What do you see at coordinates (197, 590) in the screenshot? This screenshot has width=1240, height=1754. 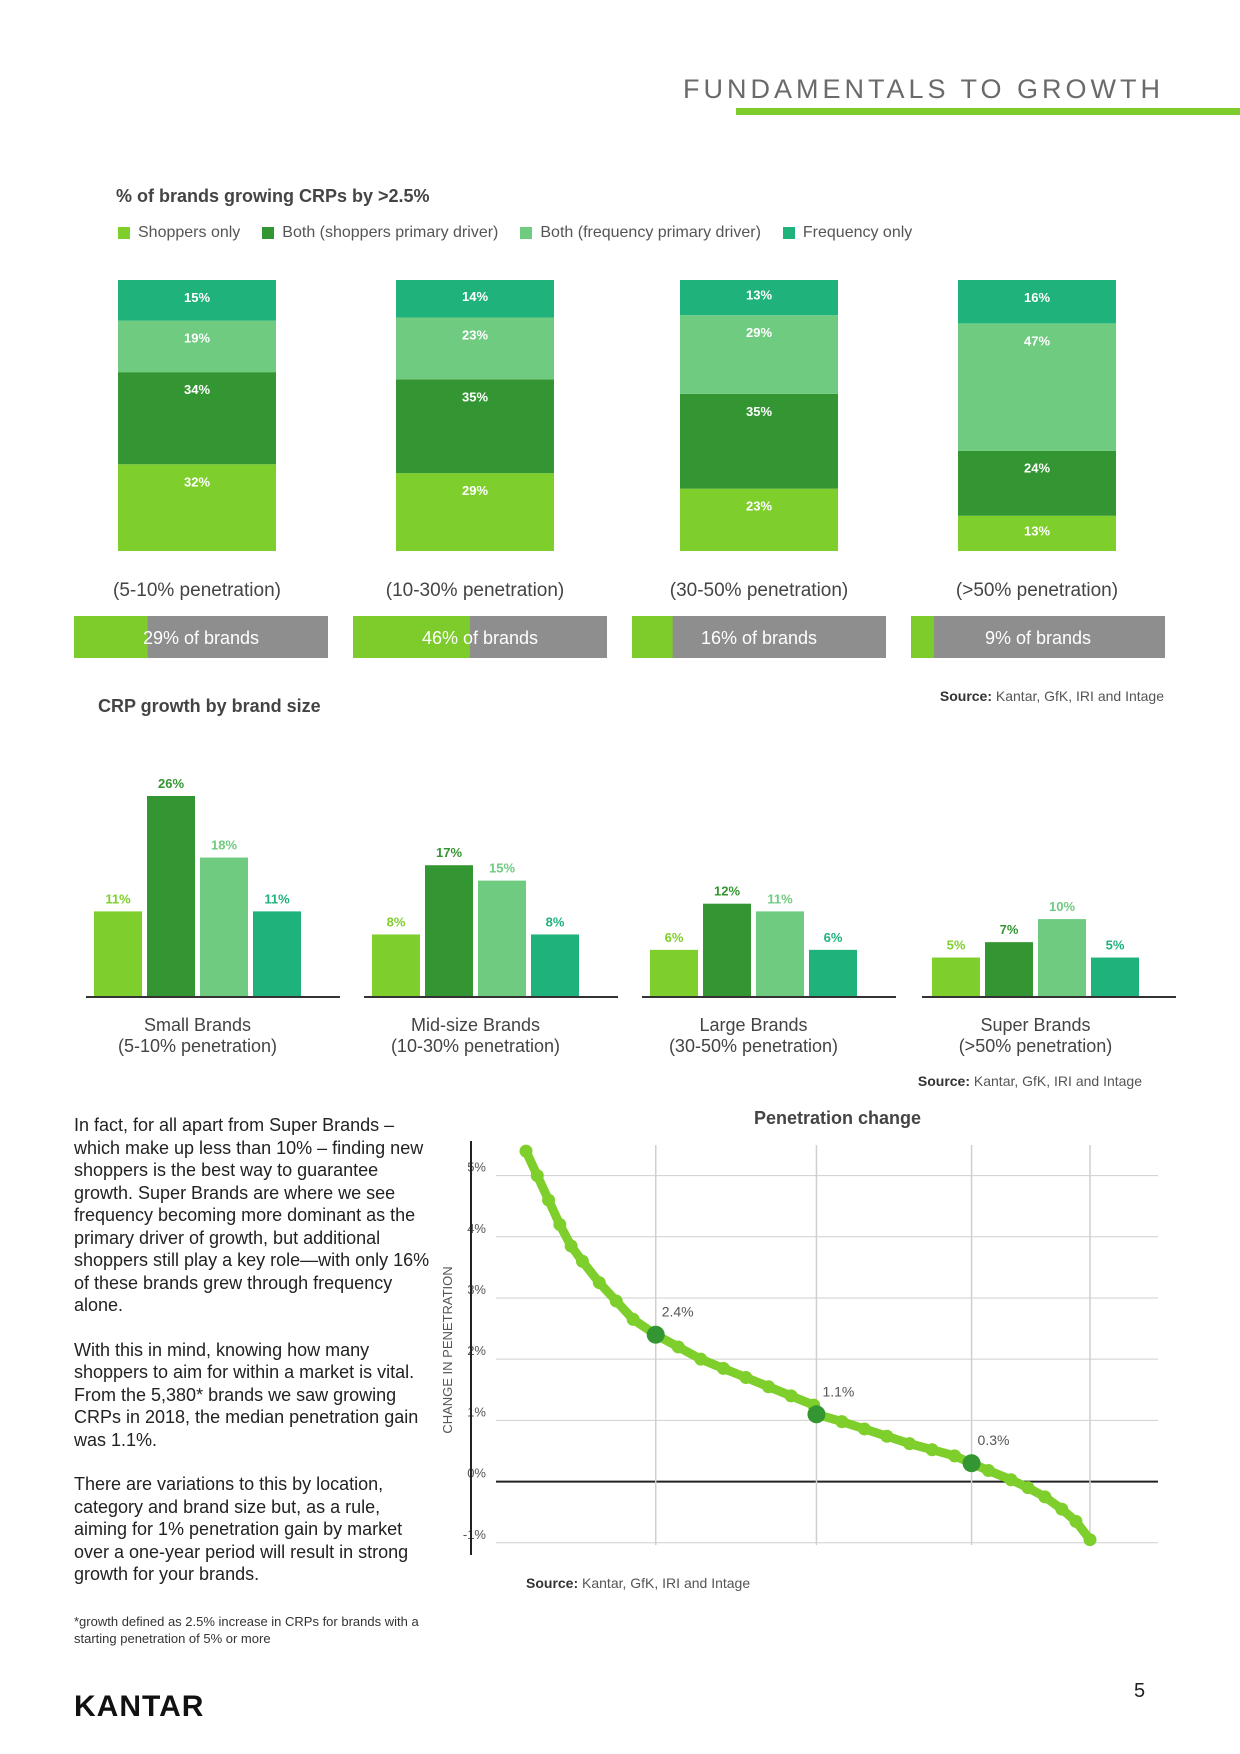 I see `category-label: (5-10% penetration)` at bounding box center [197, 590].